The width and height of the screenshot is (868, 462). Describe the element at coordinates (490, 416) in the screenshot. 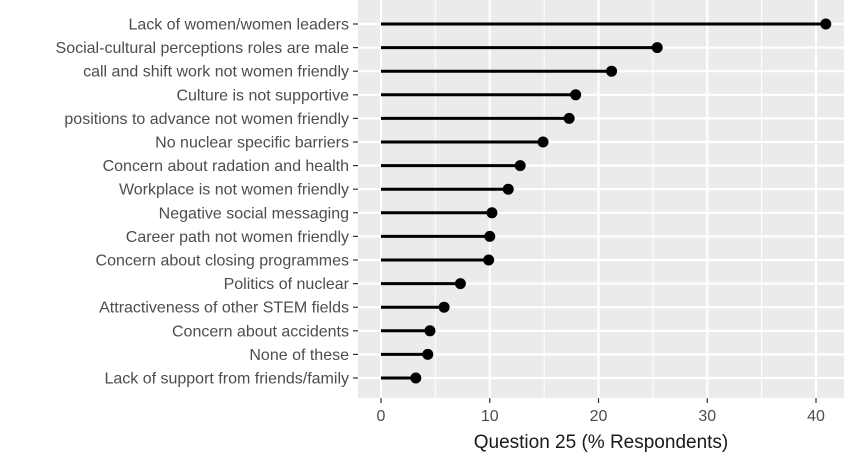

I see `x-tick-label: 10` at that location.